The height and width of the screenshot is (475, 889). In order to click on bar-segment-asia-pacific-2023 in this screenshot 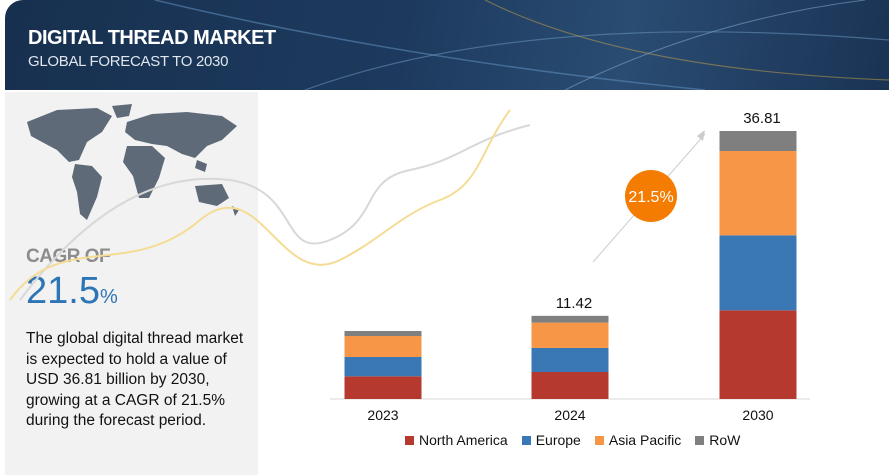, I will do `click(383, 346)`.